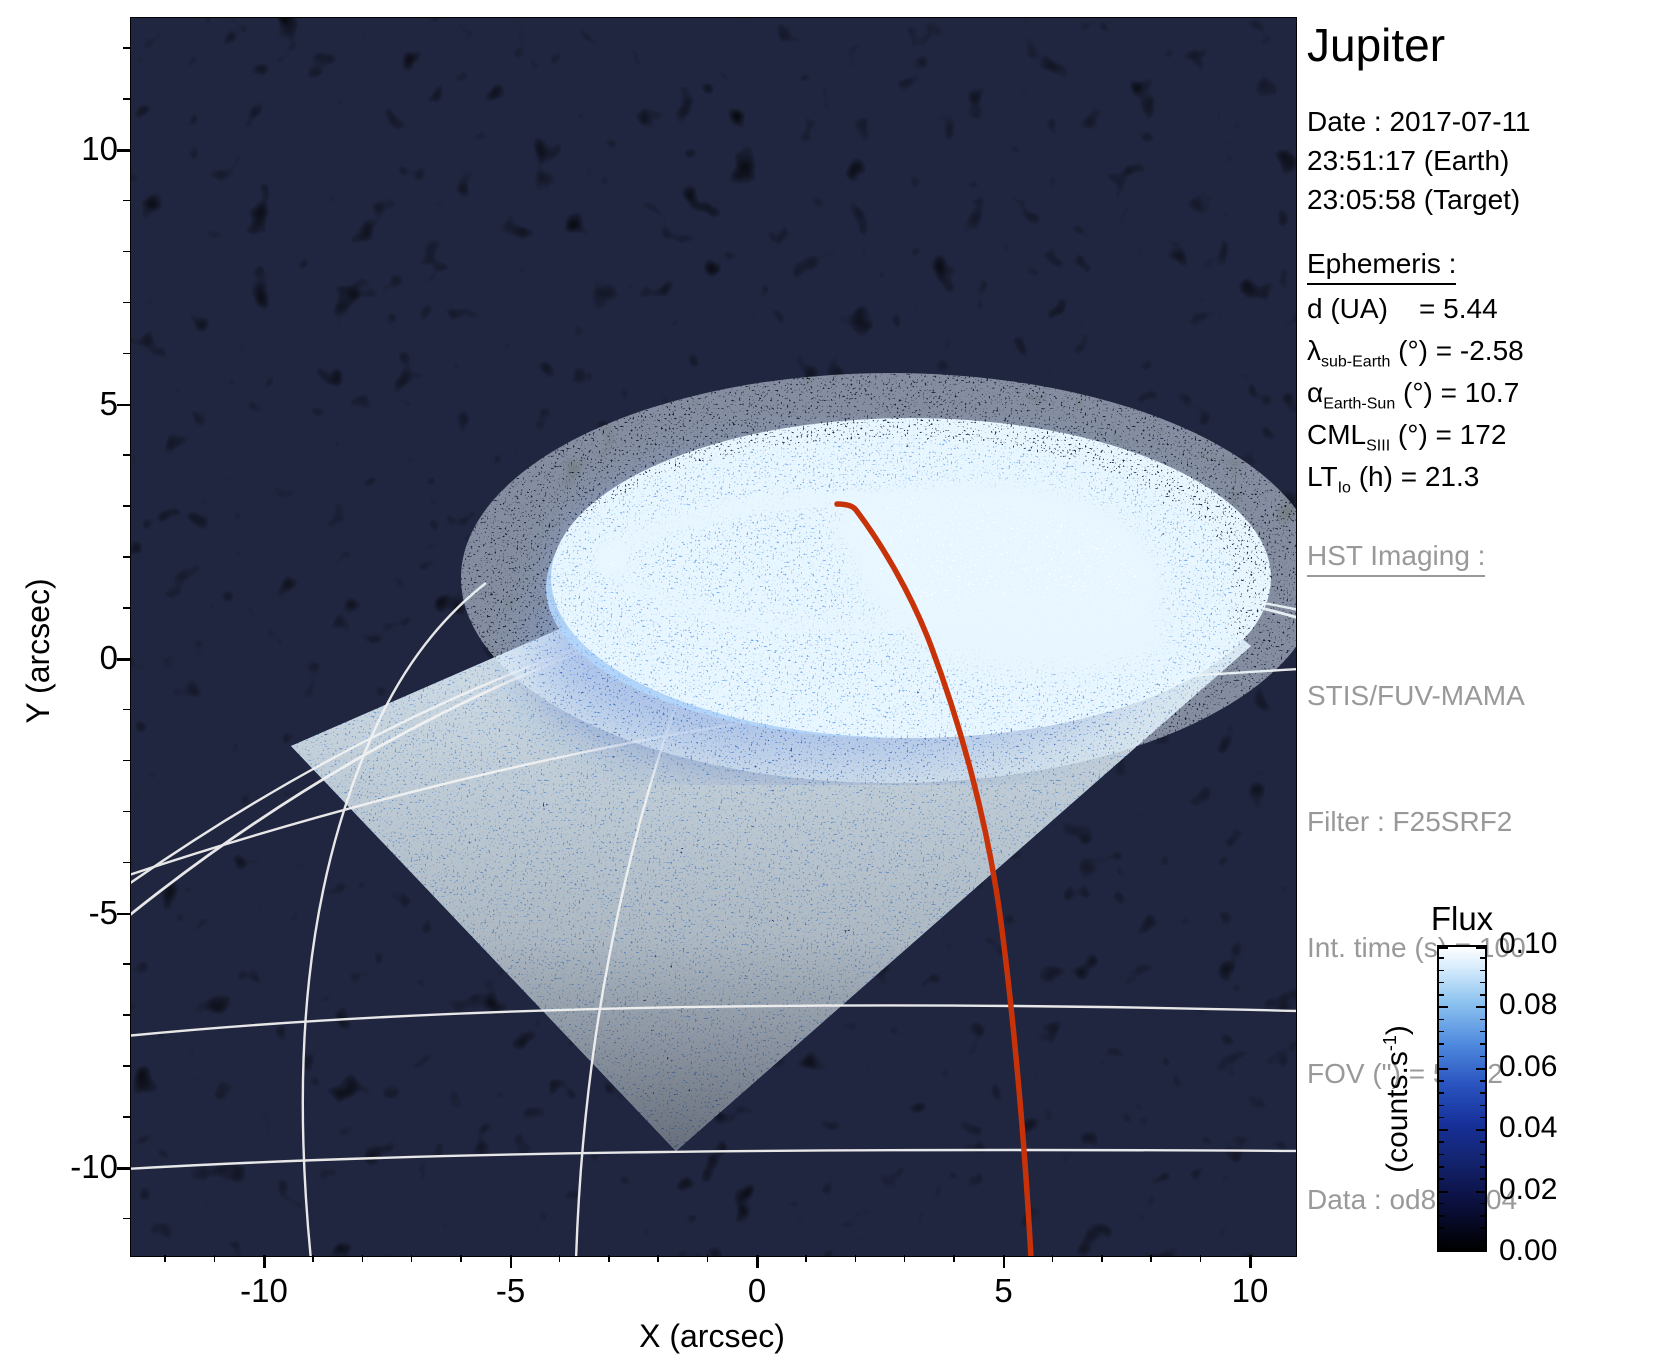 The height and width of the screenshot is (1367, 1671). What do you see at coordinates (1003, 1290) in the screenshot?
I see `x-tick-label: 5` at bounding box center [1003, 1290].